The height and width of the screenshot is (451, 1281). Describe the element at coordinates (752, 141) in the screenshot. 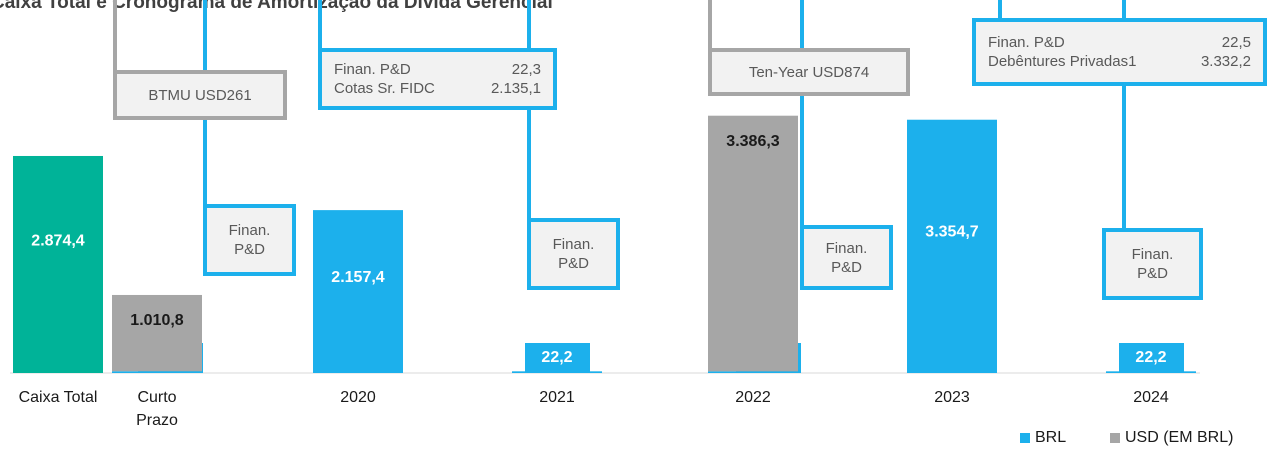

I see `data-label: 3.386,3` at that location.